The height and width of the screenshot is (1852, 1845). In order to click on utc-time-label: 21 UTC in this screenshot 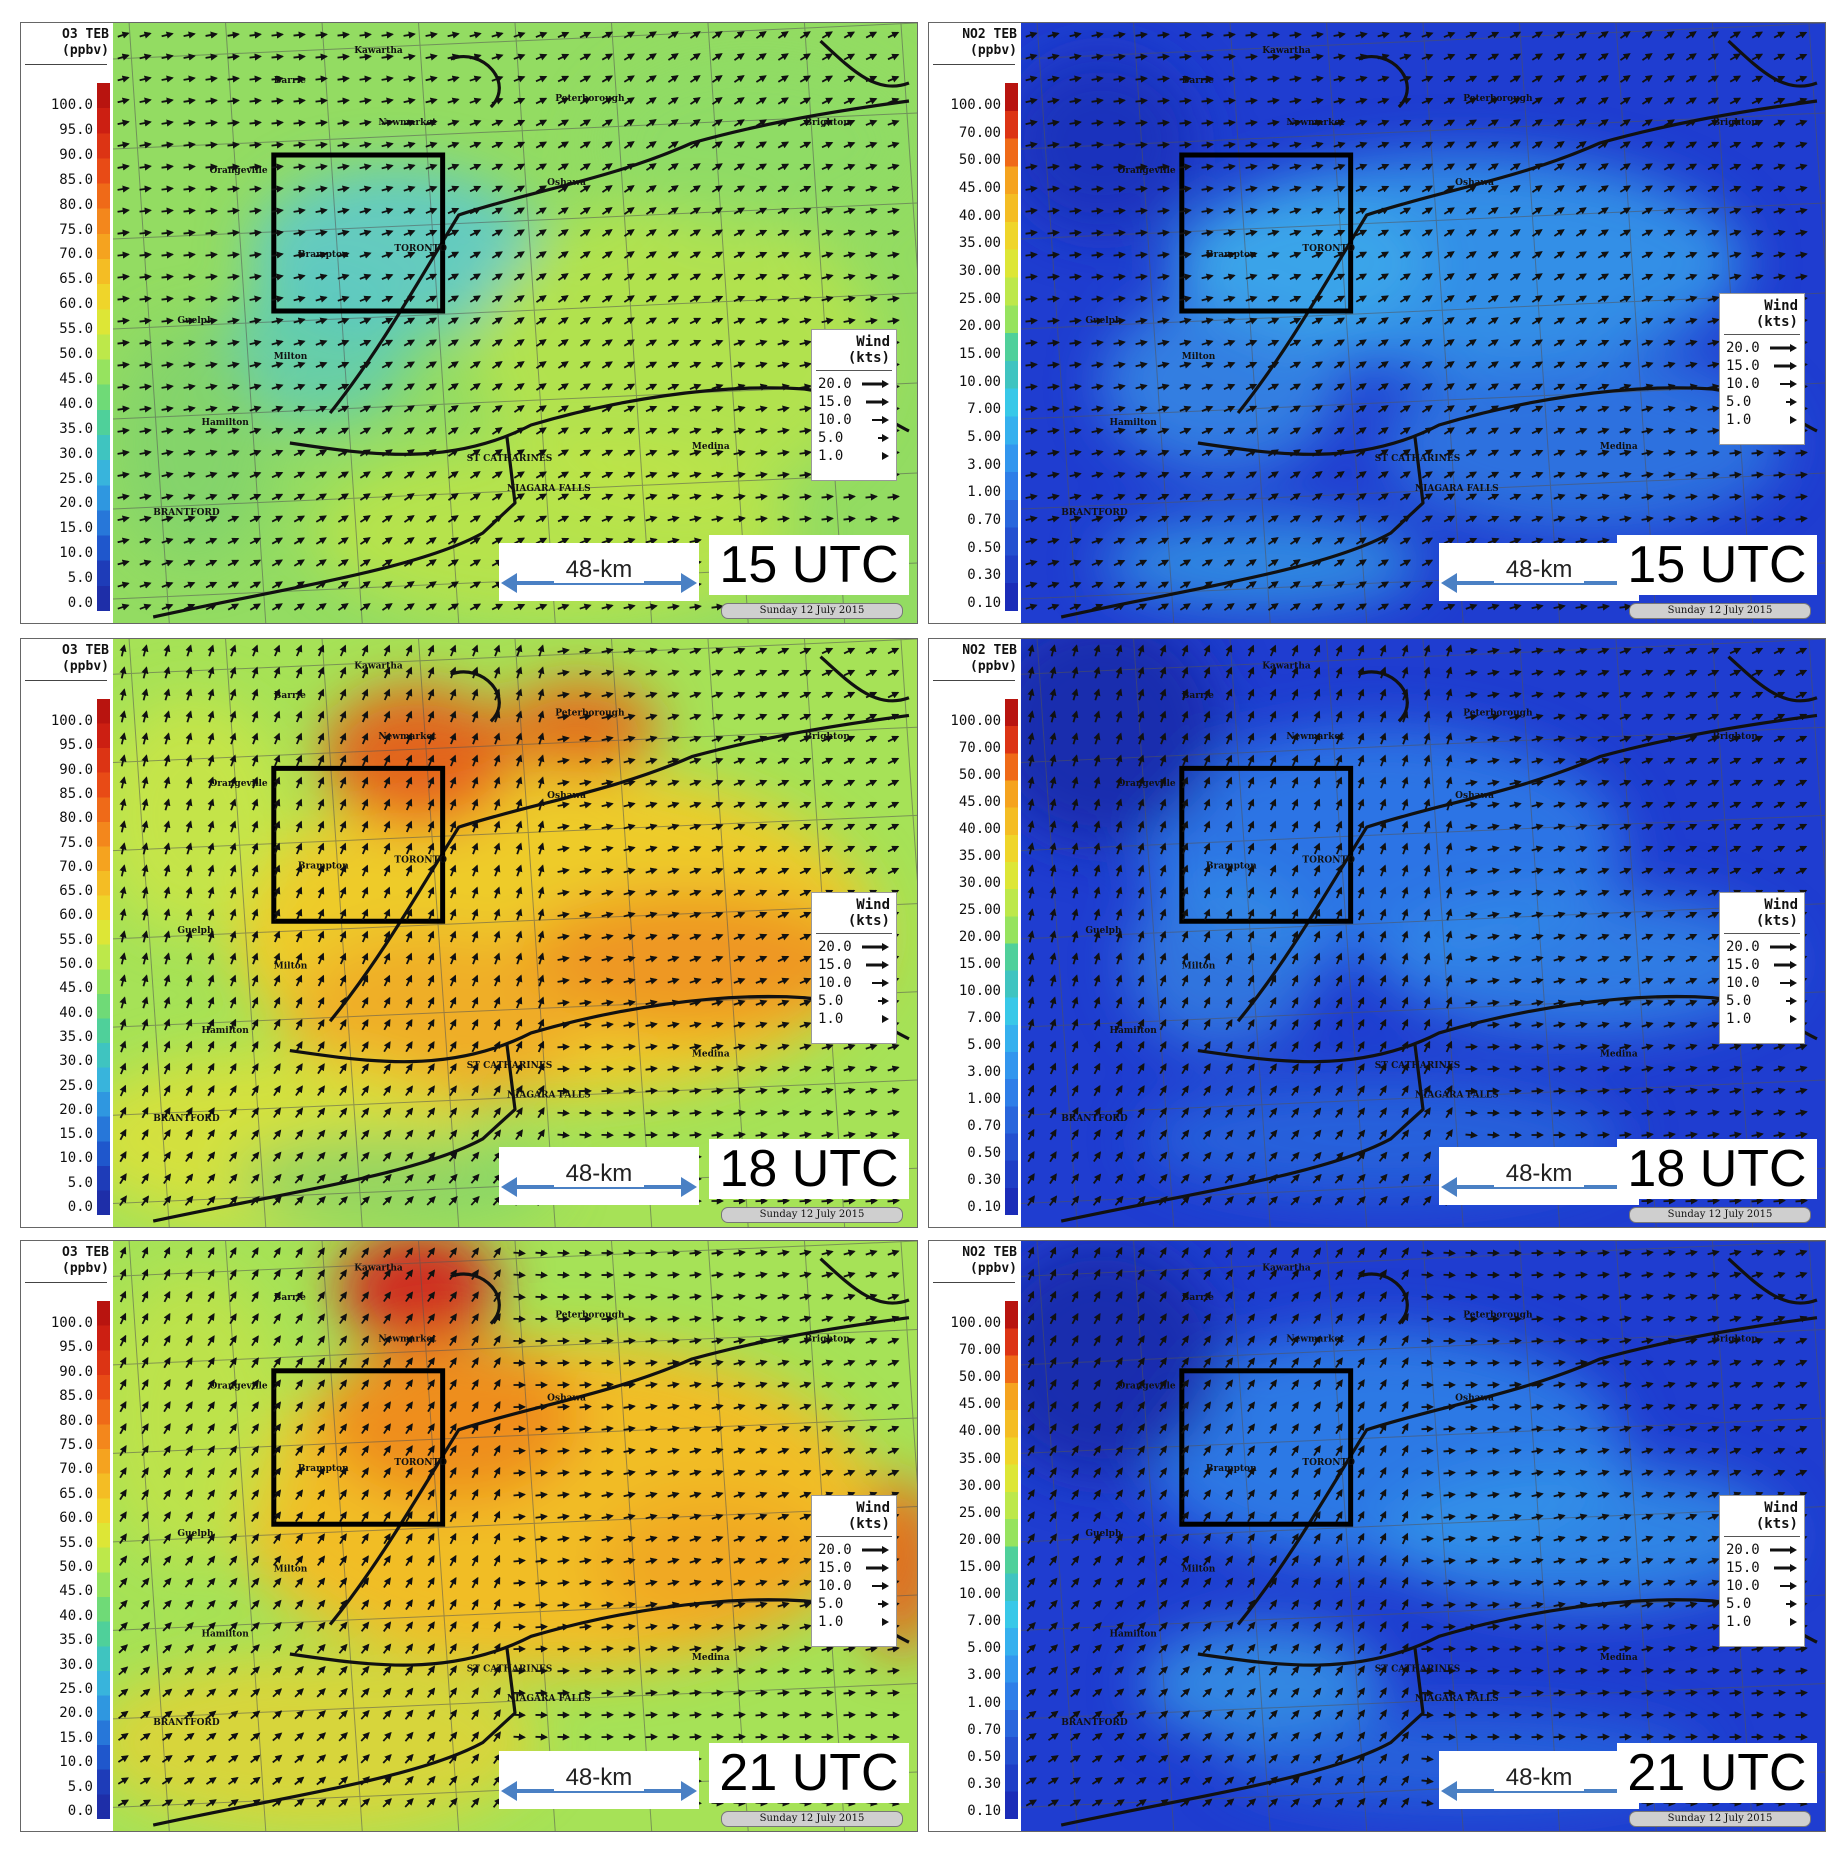, I will do `click(1717, 1773)`.